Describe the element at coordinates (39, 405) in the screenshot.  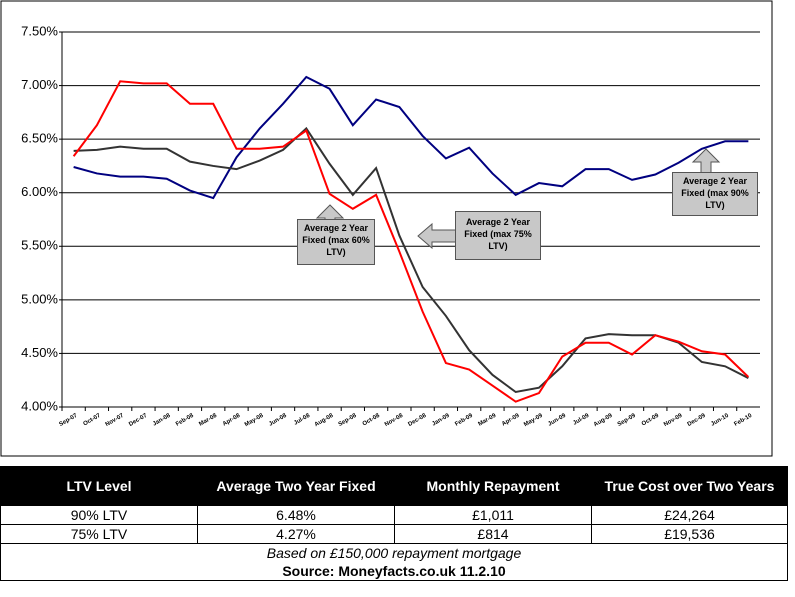
I see `y-tick-label: 4.00%` at that location.